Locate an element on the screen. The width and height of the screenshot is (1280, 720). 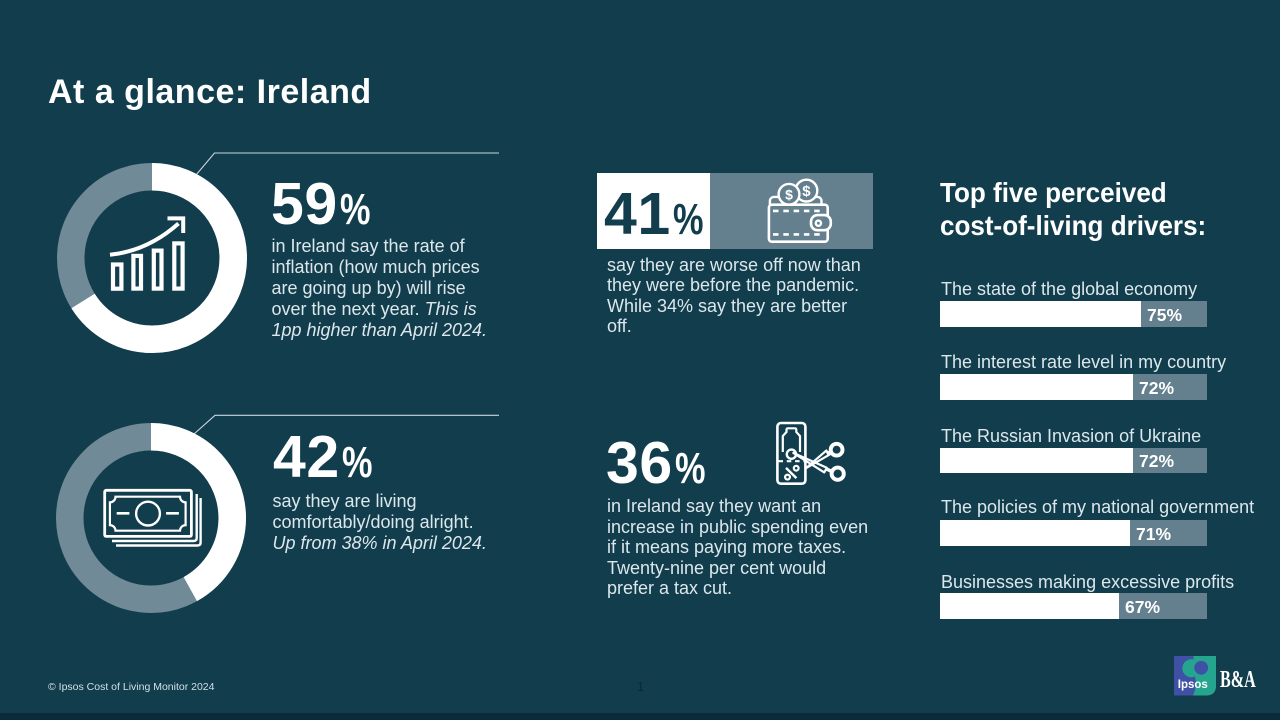
svg-text: Ipsos is located at coordinates (1192, 685).